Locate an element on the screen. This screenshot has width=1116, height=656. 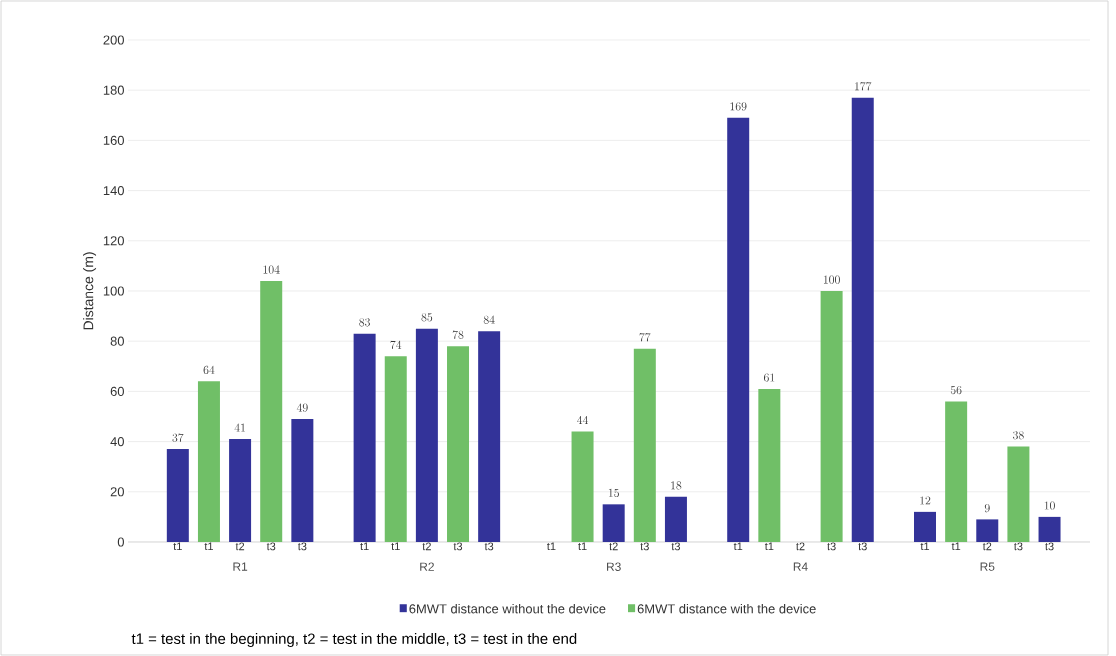
y-tick-label: 80 is located at coordinates (117, 341).